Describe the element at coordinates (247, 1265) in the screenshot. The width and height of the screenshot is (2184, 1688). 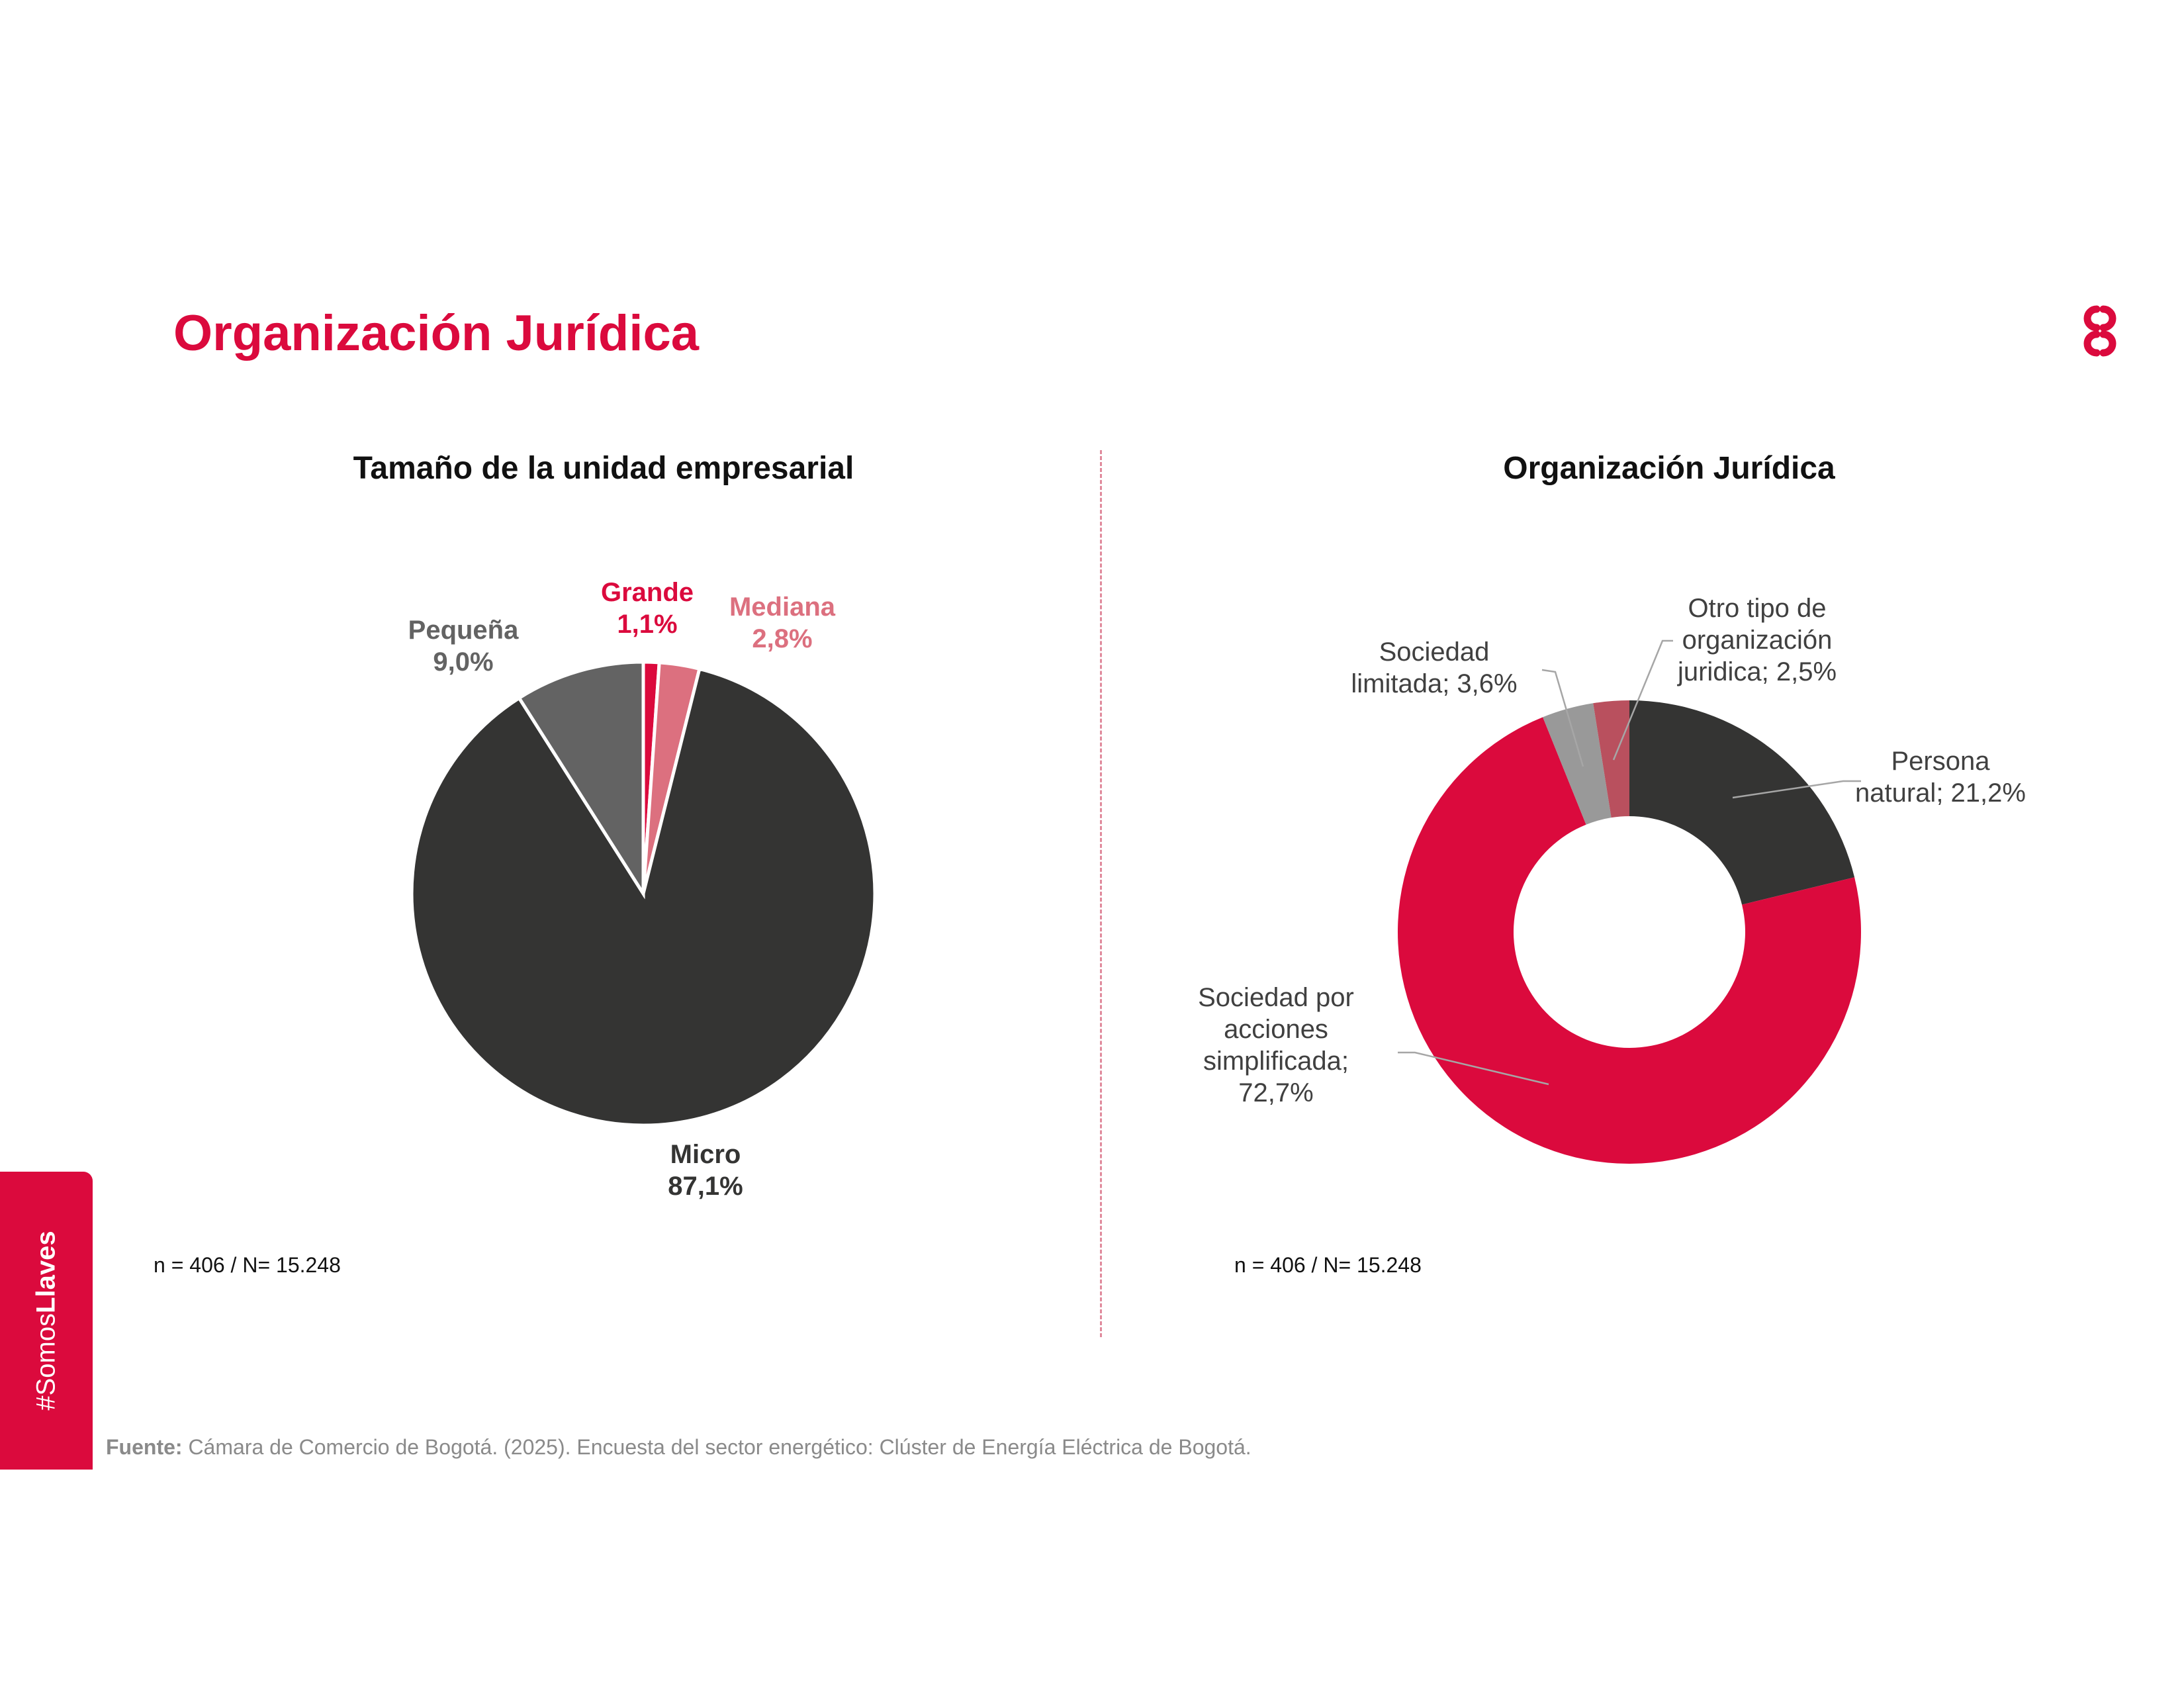
I see `pie-sample-note: n = 406 / N= 15.248` at that location.